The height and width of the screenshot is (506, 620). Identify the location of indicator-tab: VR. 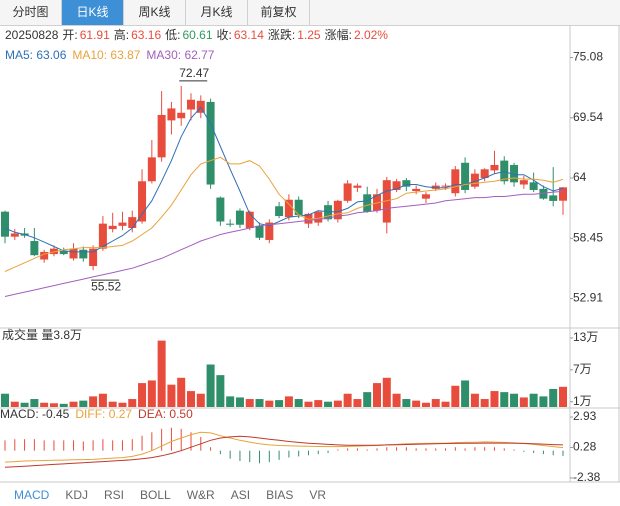
(318, 494).